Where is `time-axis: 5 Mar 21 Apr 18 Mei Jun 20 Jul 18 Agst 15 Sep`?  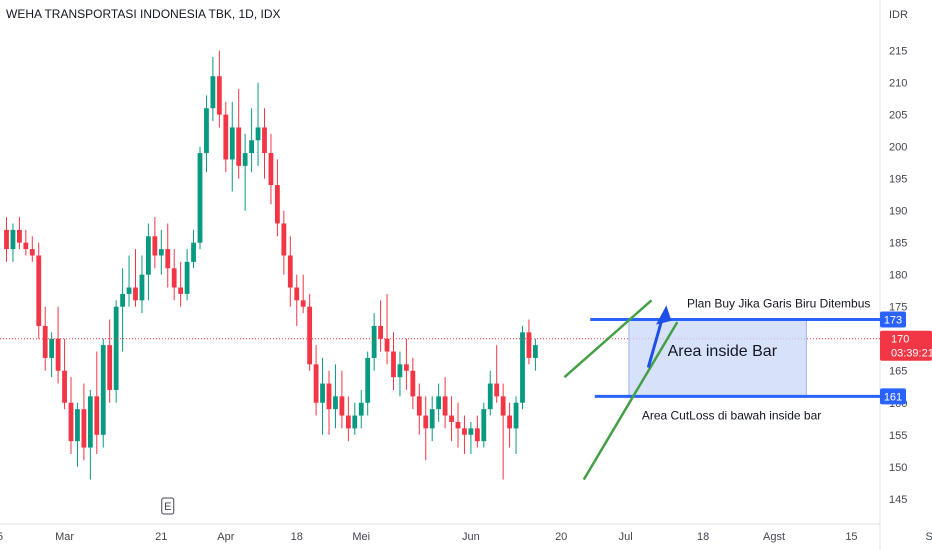
time-axis: 5 Mar 21 Apr 18 Mei Jun 20 Jul 18 Agst 15 Sep is located at coordinates (466, 537).